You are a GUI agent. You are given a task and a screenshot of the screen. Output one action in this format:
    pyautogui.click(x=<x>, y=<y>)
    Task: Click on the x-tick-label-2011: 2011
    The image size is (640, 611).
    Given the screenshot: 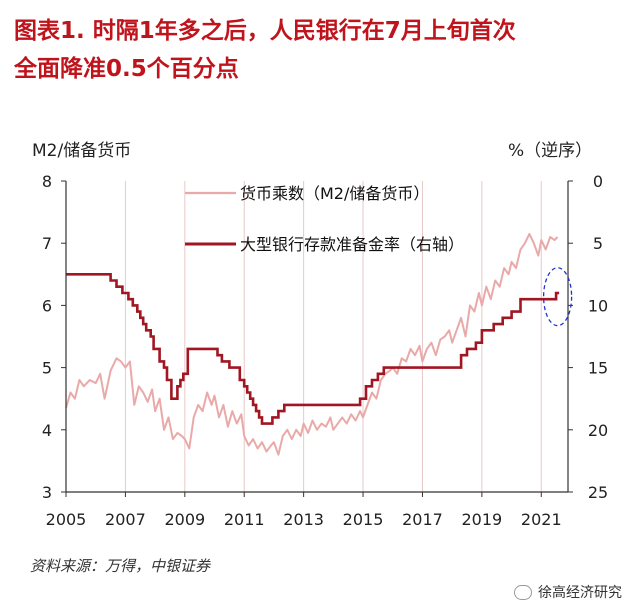 What is the action you would take?
    pyautogui.click(x=244, y=519)
    